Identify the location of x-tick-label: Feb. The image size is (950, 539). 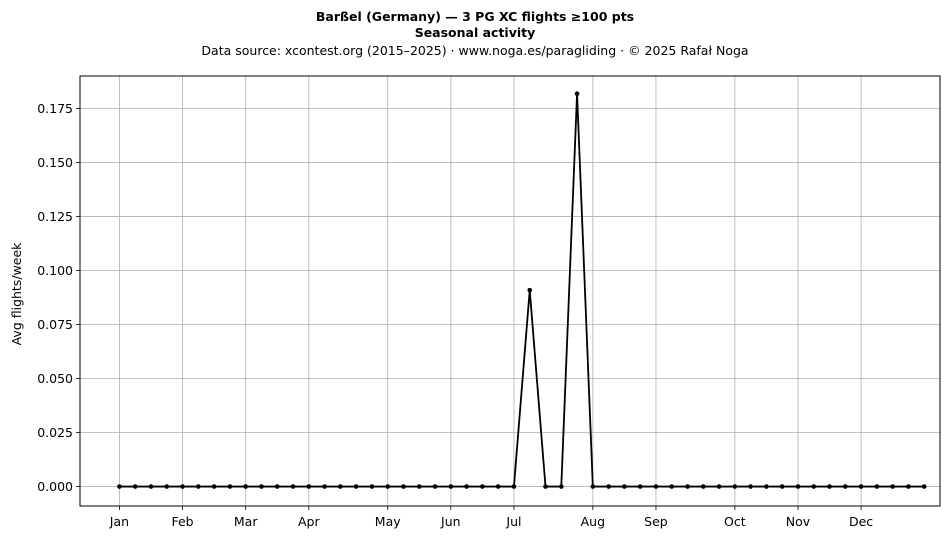
(182, 521).